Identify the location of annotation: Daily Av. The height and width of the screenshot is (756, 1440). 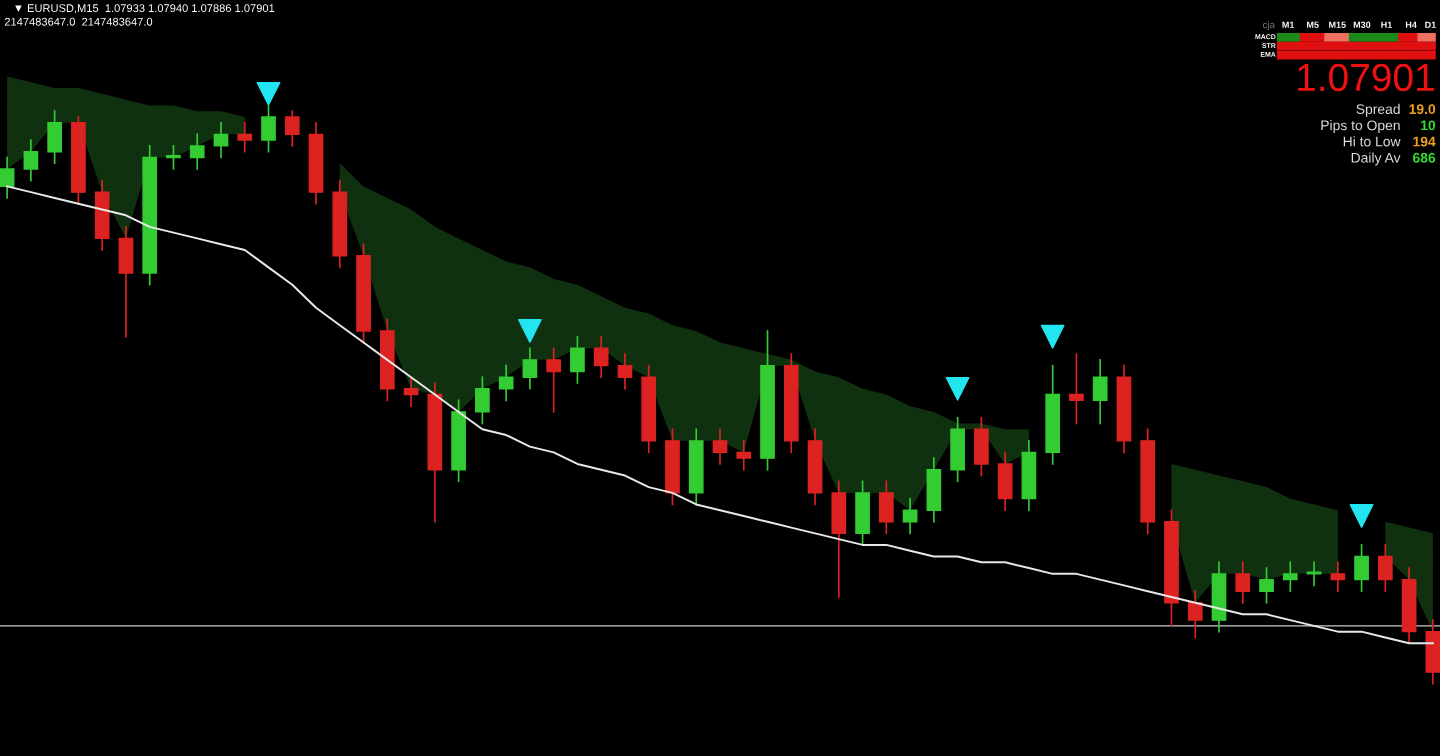
(1376, 159).